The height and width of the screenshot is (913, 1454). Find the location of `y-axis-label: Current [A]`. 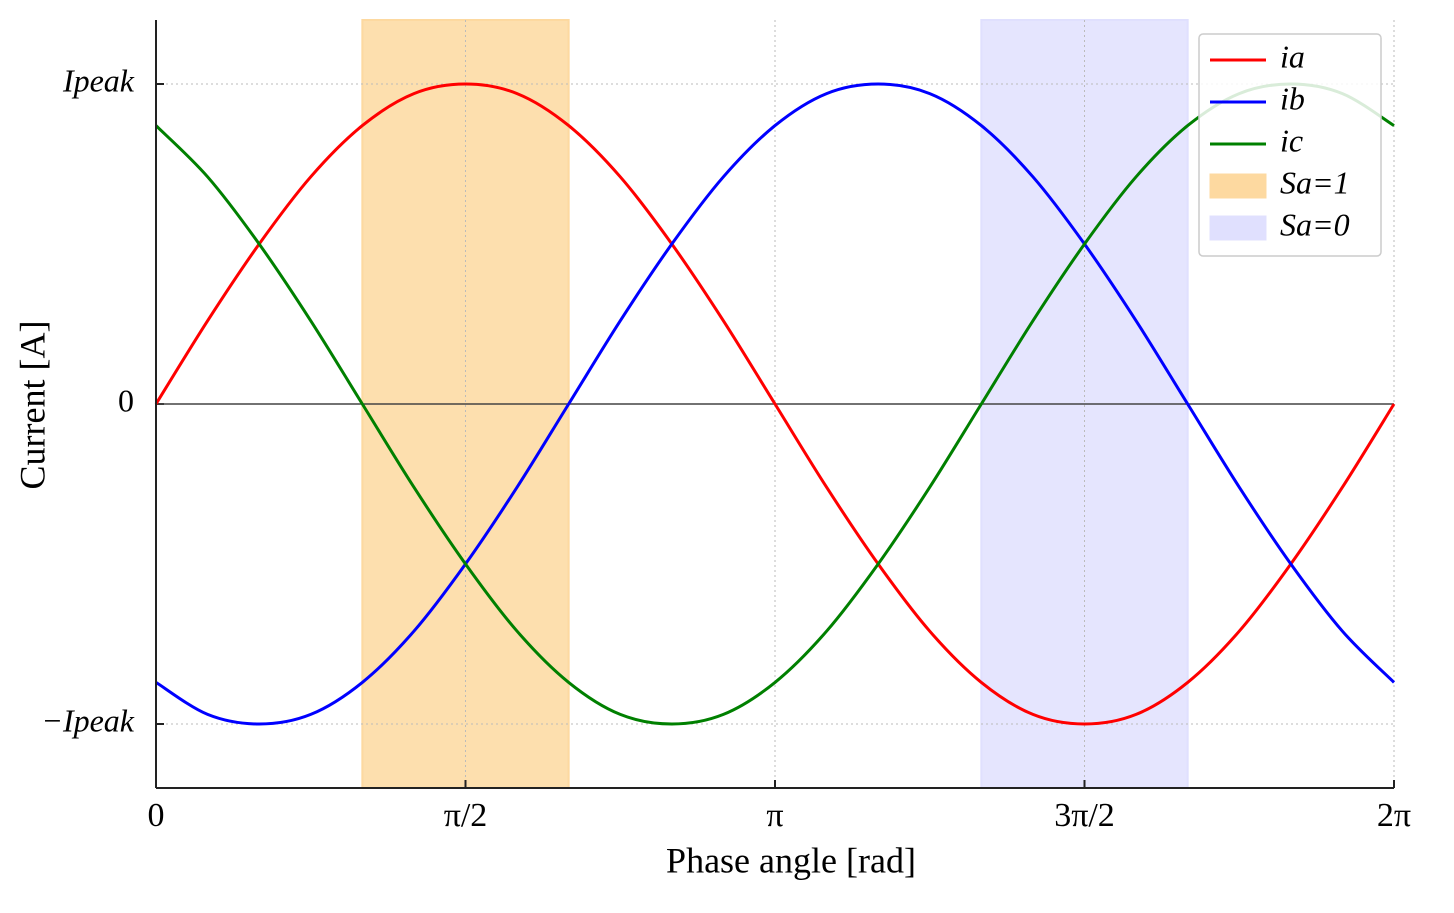

y-axis-label: Current [A] is located at coordinates (32, 405).